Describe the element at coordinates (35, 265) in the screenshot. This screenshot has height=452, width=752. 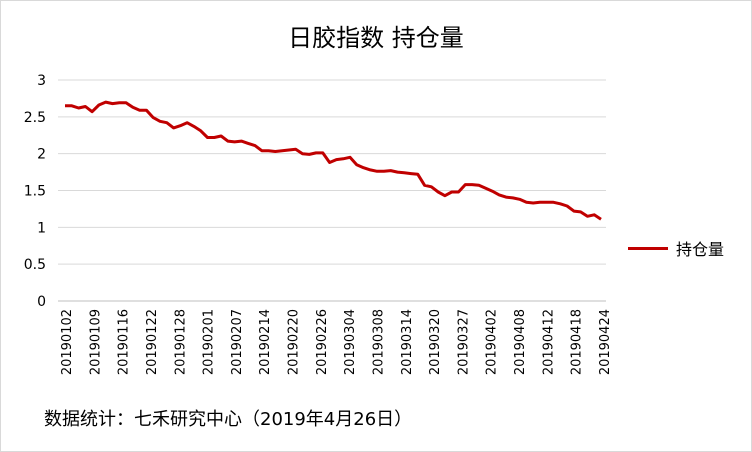
I see `y-tick-label: 0.5` at that location.